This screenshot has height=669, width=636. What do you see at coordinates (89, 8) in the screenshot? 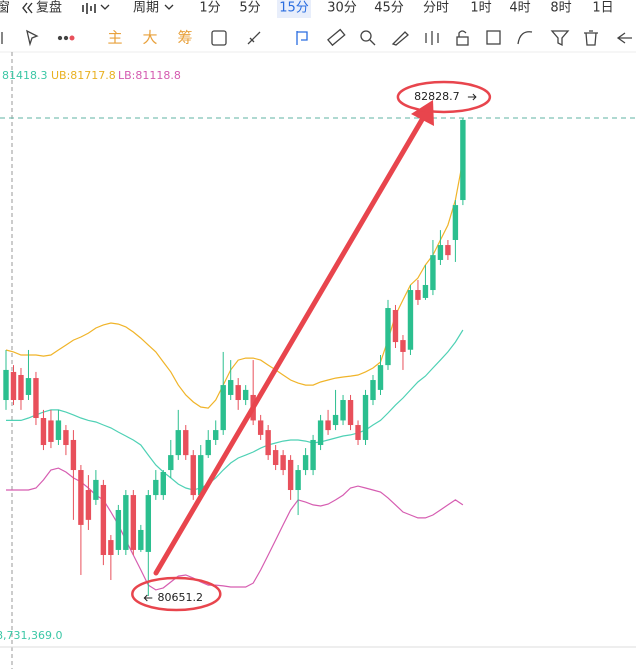
I see `chart-type-icon` at bounding box center [89, 8].